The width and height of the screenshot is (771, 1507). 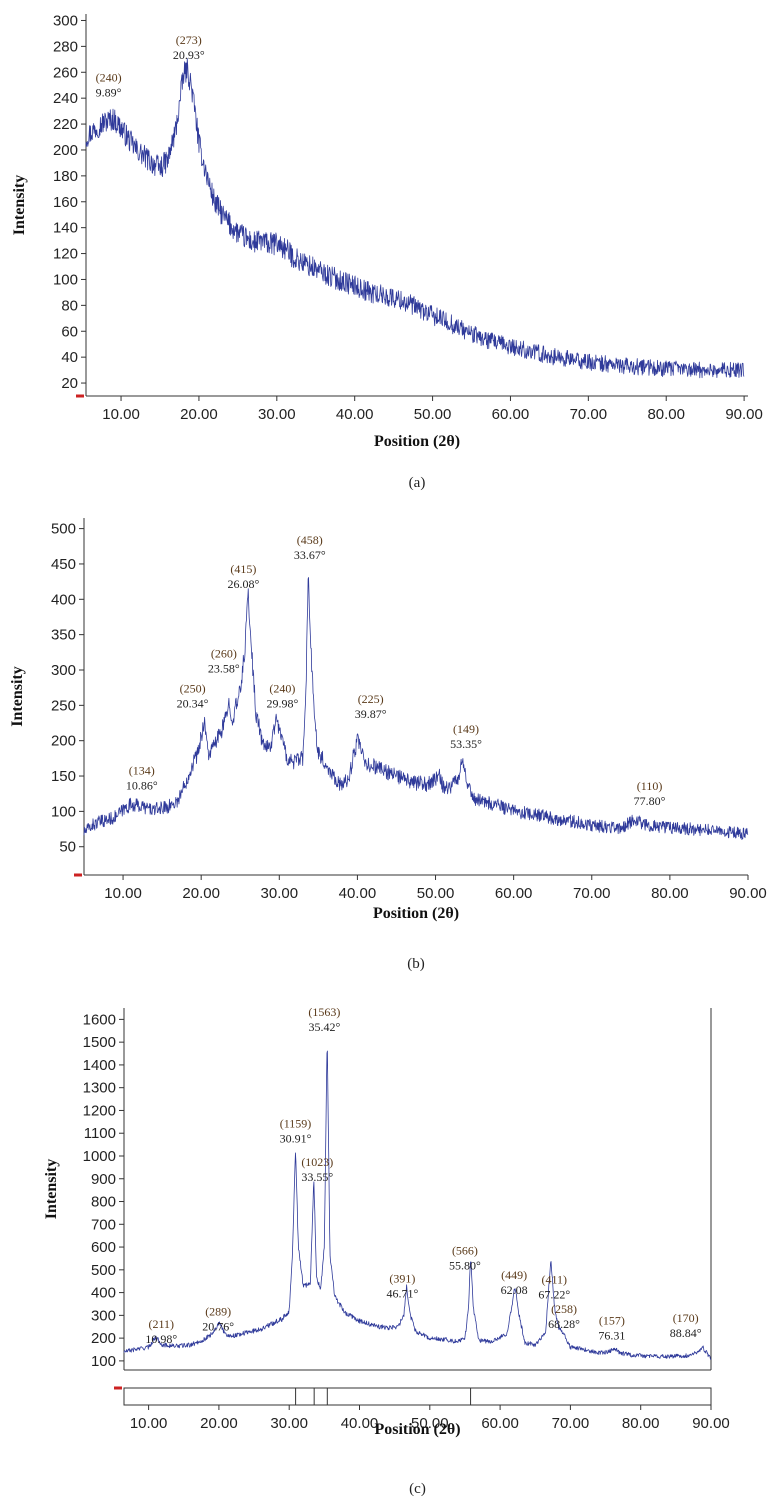 I want to click on peak-position-label: 46.71°, so click(x=402, y=1293).